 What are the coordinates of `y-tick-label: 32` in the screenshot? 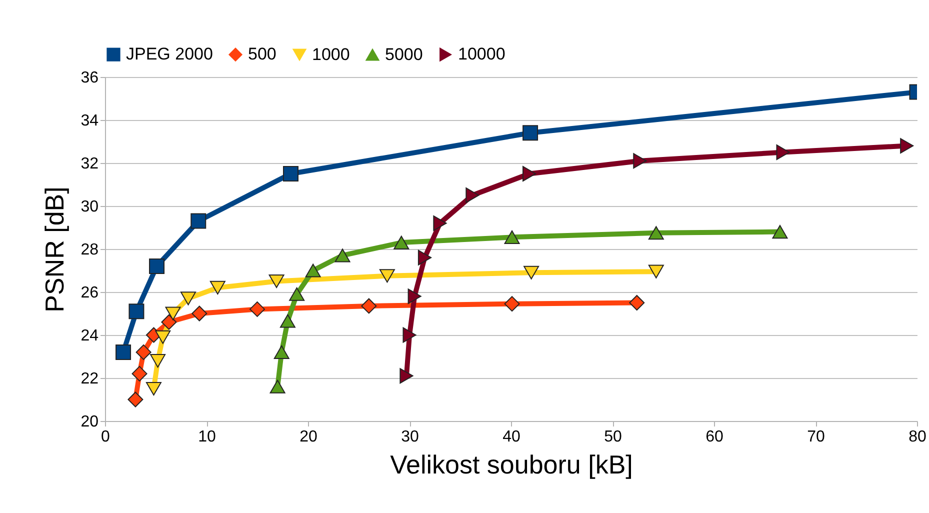 It's located at (89, 164).